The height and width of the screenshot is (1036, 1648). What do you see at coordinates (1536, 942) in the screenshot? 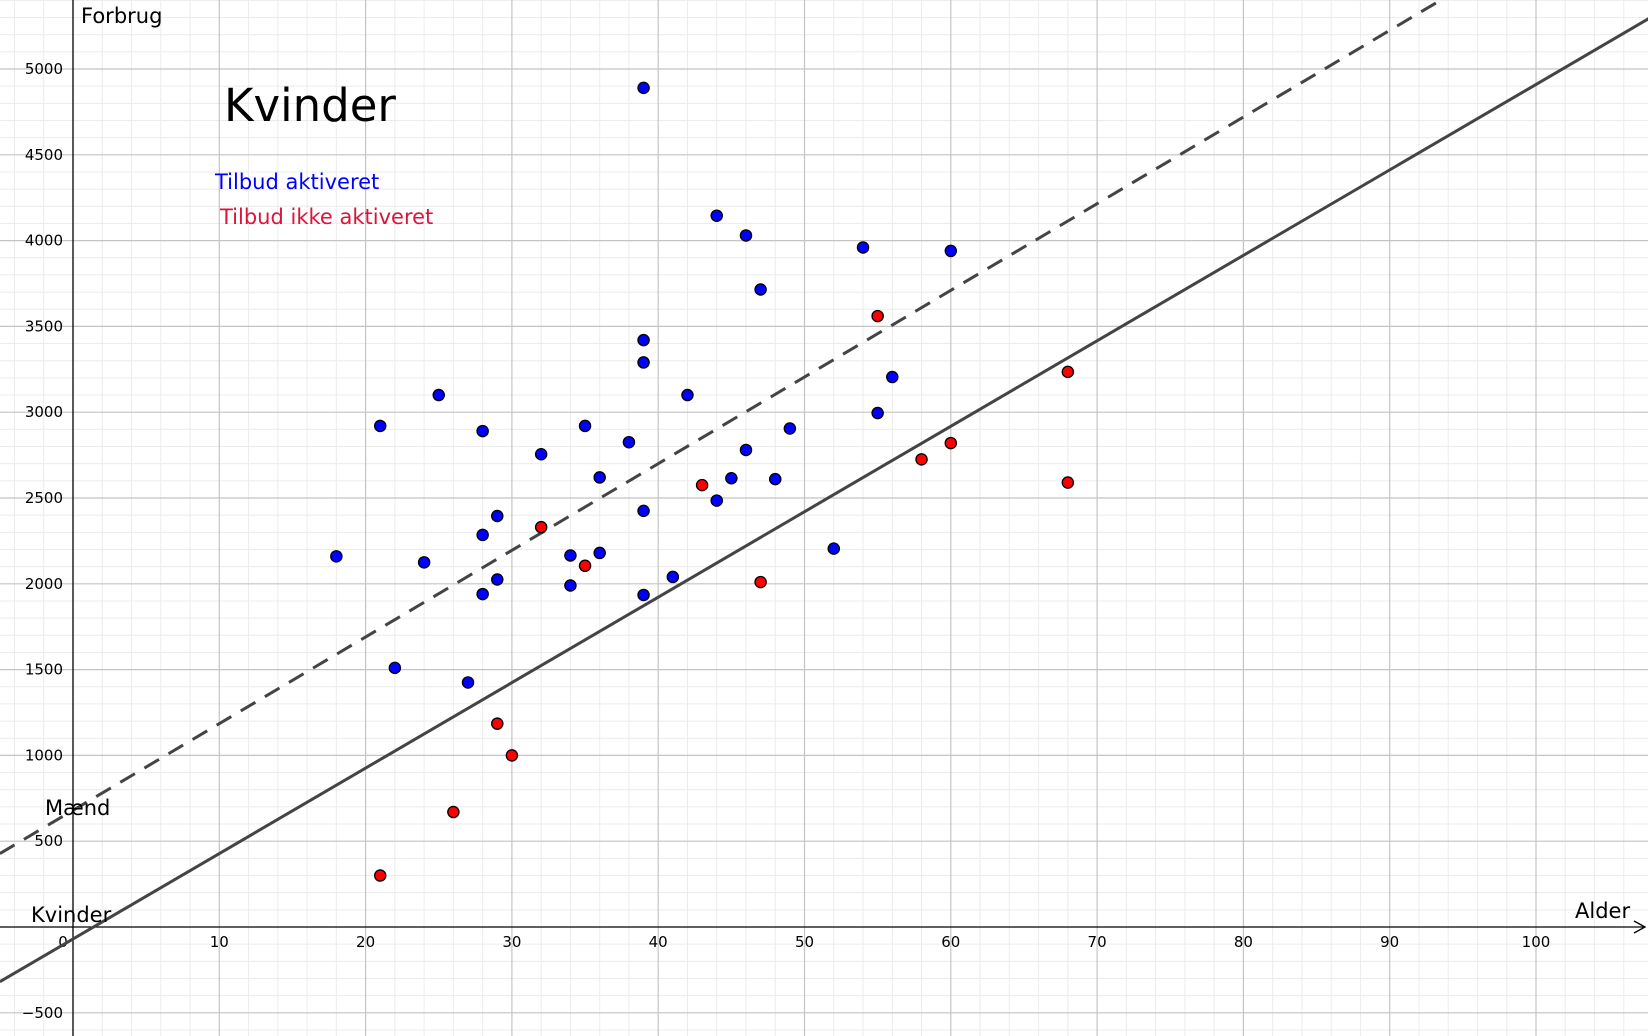
I see `x-tick-label: 100` at bounding box center [1536, 942].